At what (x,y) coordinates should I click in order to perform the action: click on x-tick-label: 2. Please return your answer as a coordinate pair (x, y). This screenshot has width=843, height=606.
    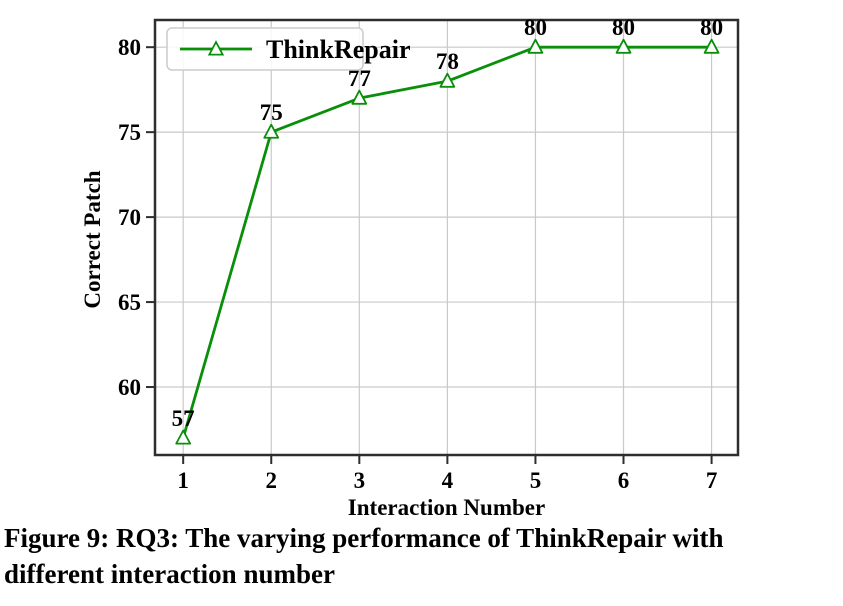
    Looking at the image, I should click on (271, 480).